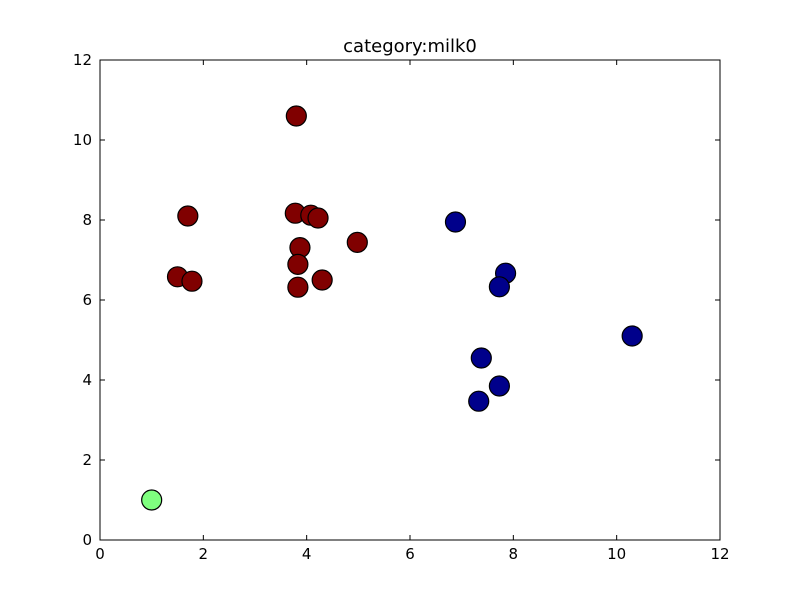  What do you see at coordinates (82, 60) in the screenshot?
I see `y-tick-label-6: 12` at bounding box center [82, 60].